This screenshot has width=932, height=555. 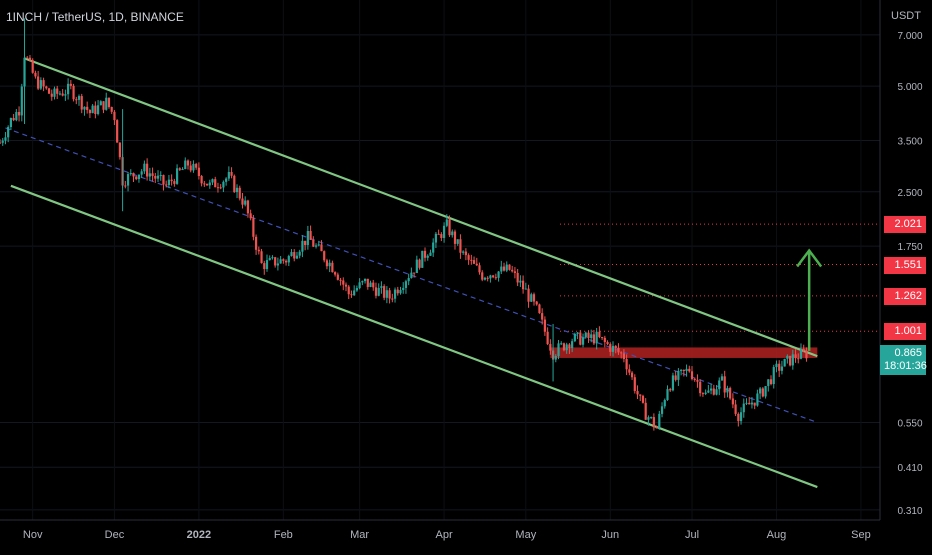 I want to click on resistance-zone-layer, so click(x=684, y=352).